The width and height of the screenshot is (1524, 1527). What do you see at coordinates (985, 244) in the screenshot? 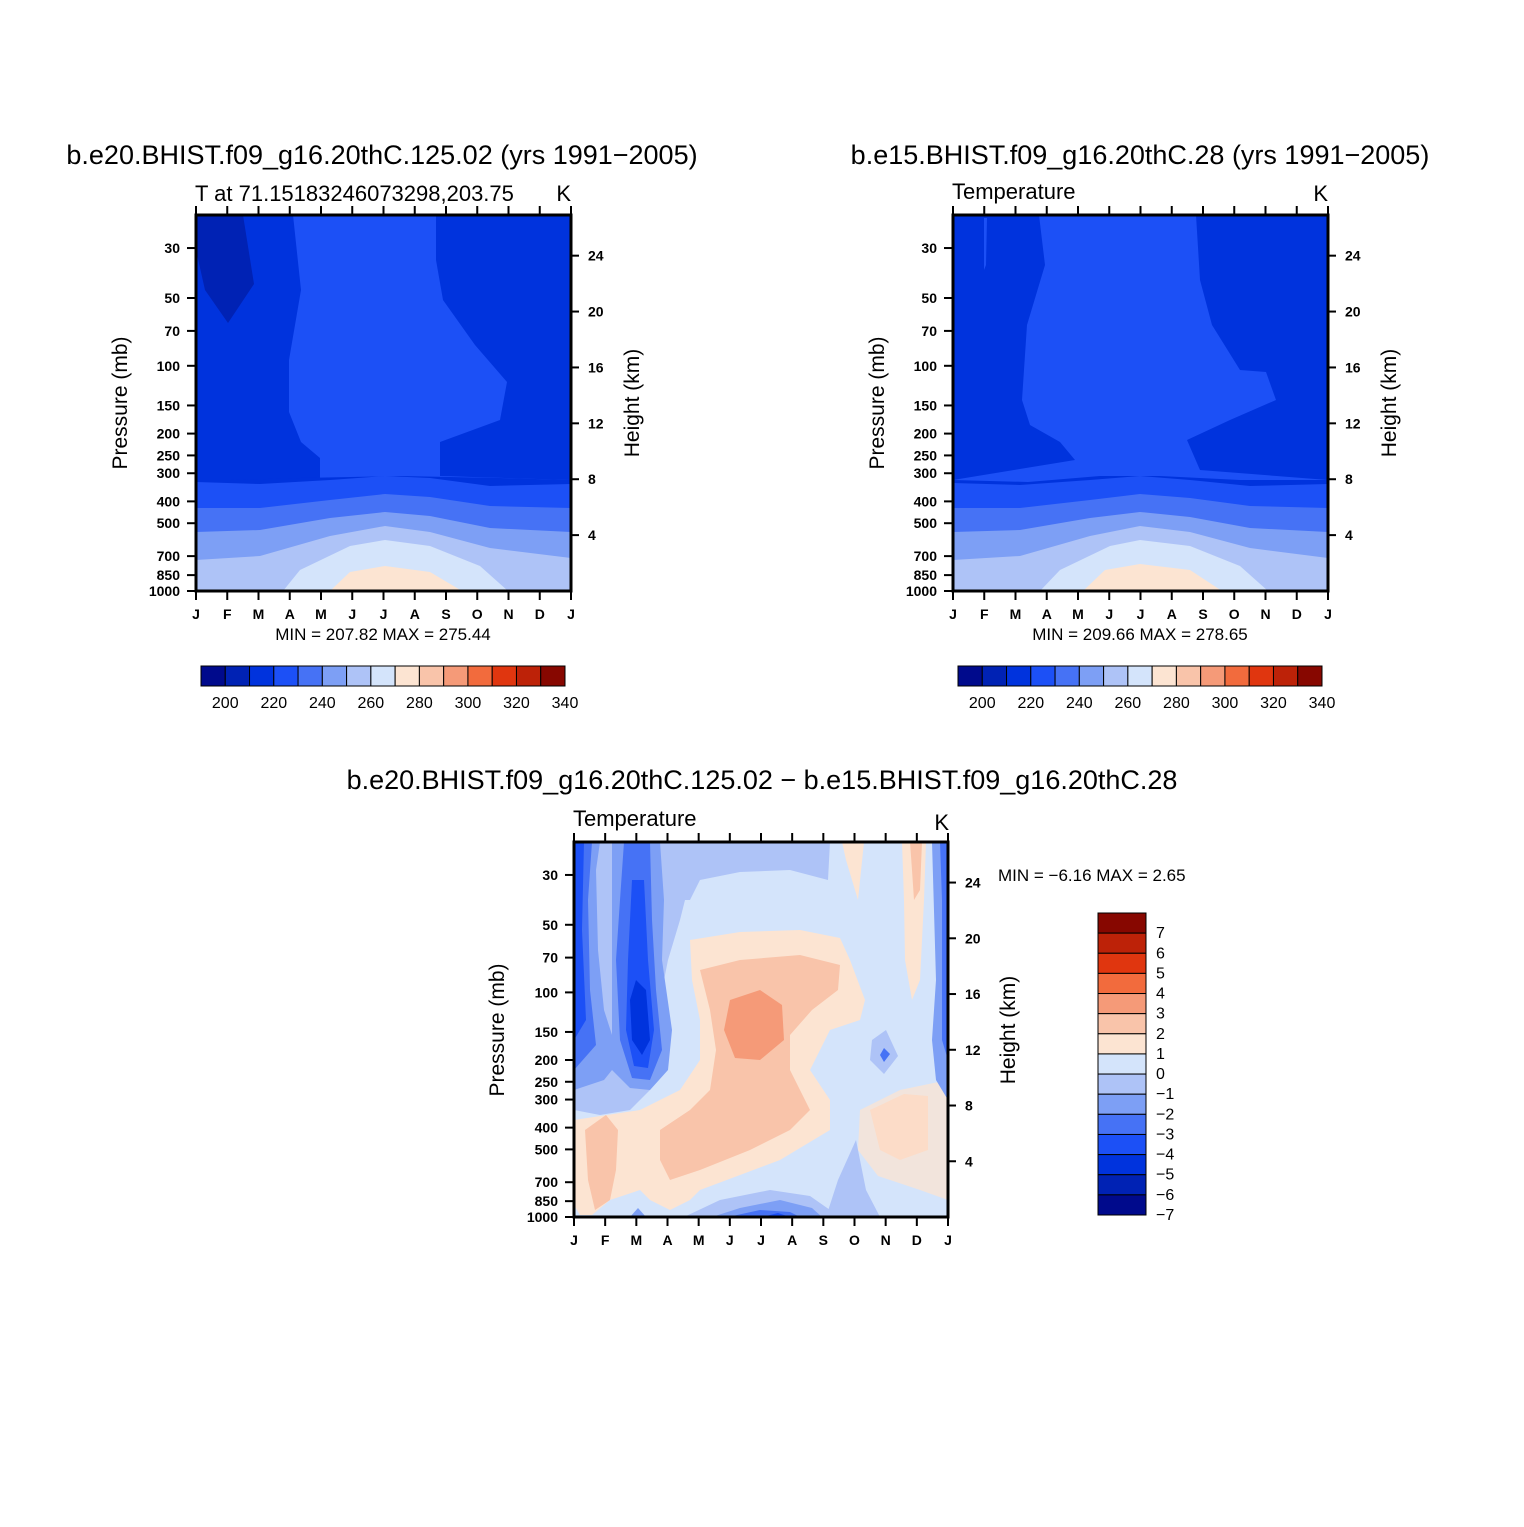
I see `fill-thin-streak` at bounding box center [985, 244].